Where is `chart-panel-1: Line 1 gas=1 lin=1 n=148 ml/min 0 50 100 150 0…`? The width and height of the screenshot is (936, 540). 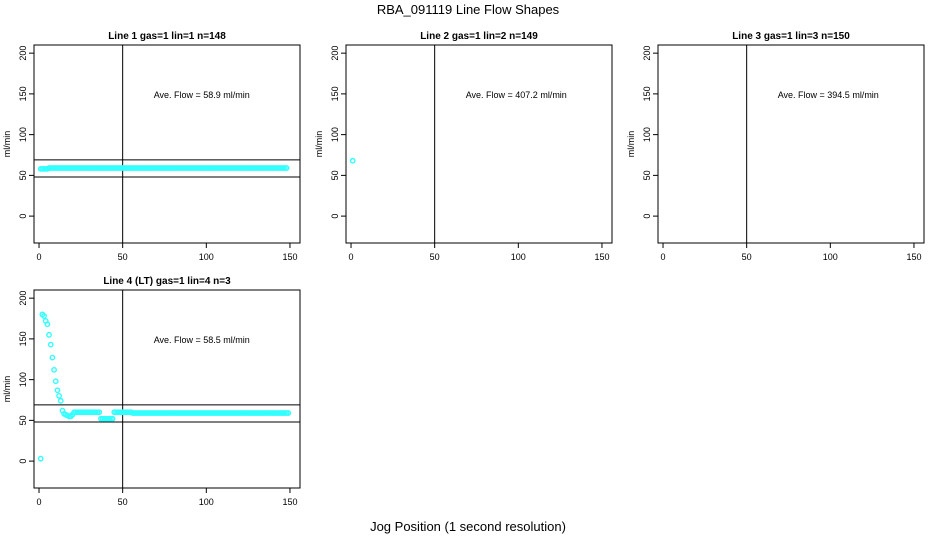
chart-panel-1: Line 1 gas=1 lin=1 n=148 ml/min 0 50 100 150 0… is located at coordinates (151, 146).